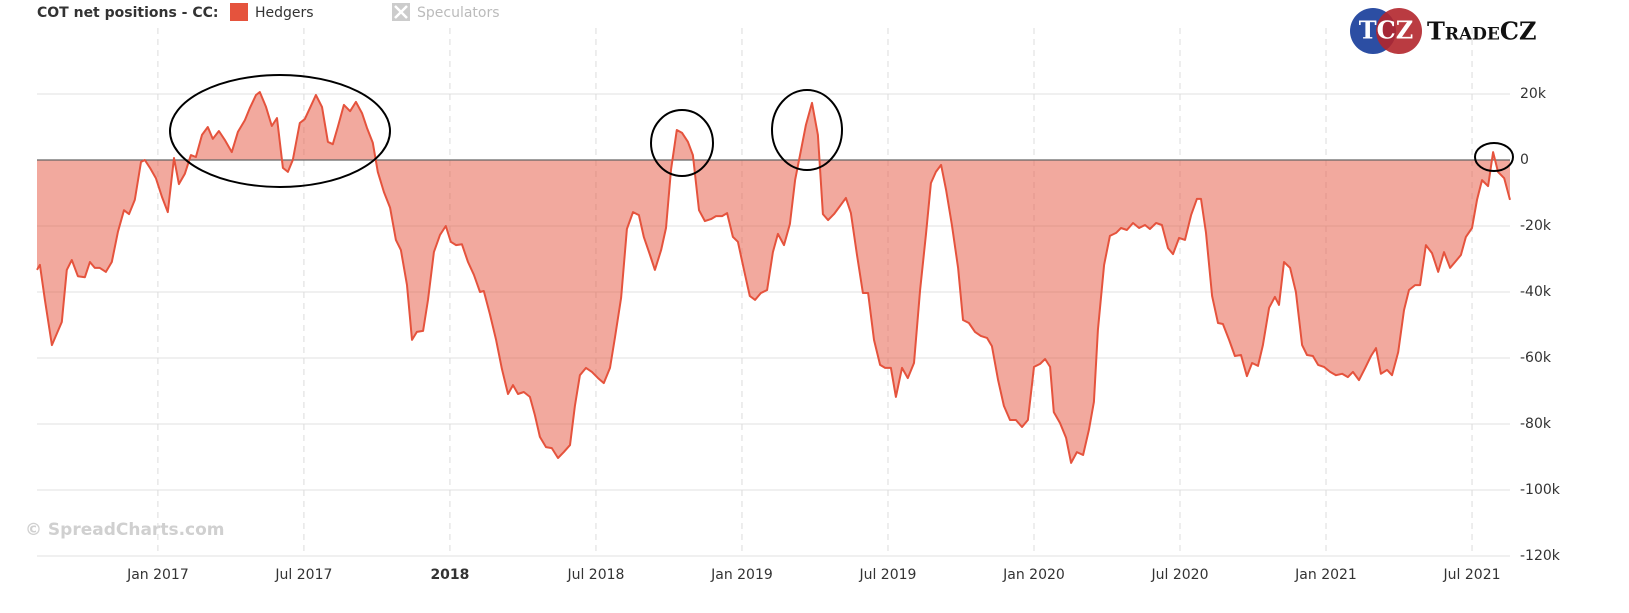 The image size is (1629, 613). Describe the element at coordinates (239, 12) in the screenshot. I see `legend-swatch` at that location.